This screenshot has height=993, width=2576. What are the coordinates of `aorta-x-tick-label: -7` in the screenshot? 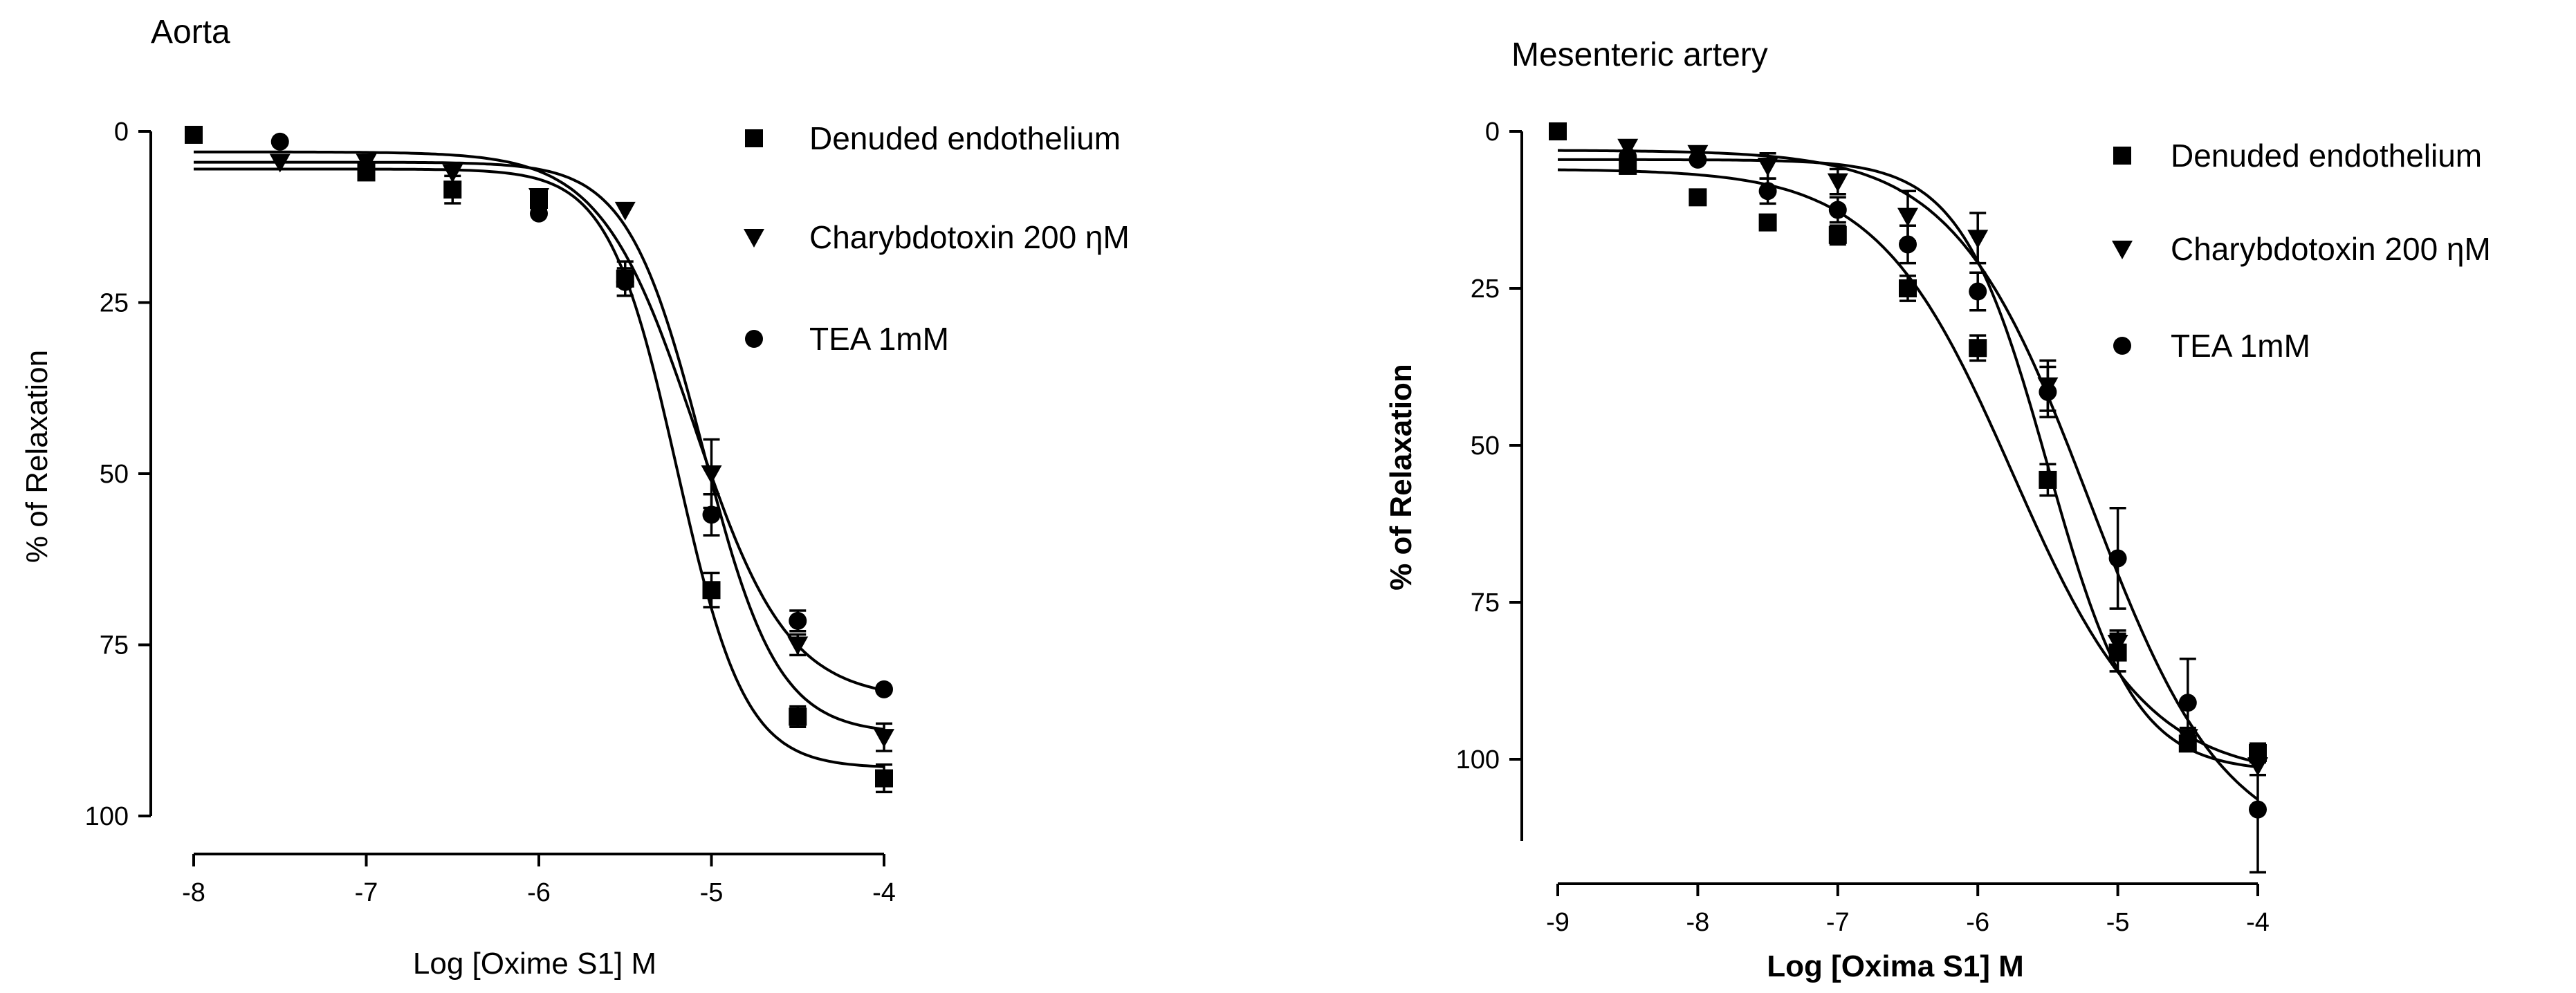 It's located at (366, 893).